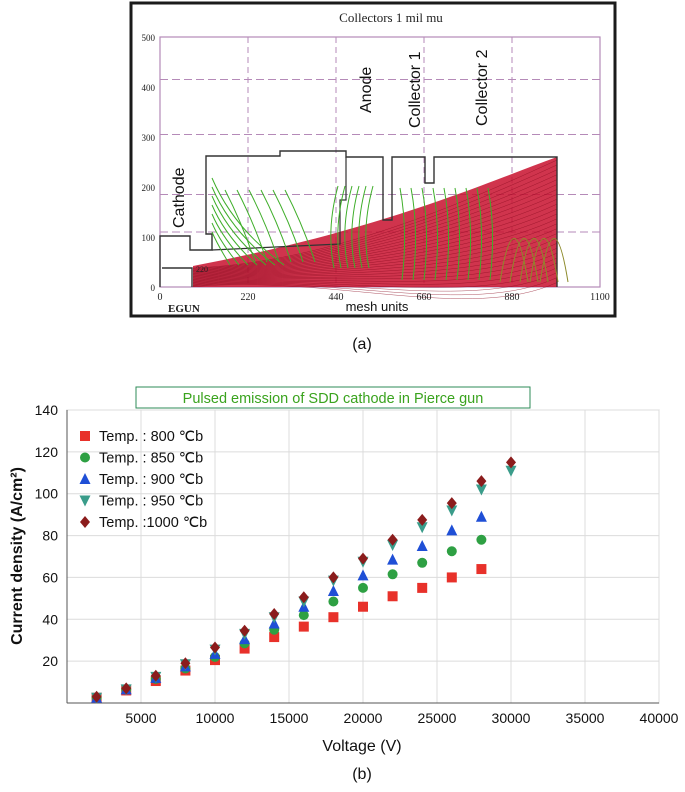 This screenshot has width=685, height=792. Describe the element at coordinates (153, 288) in the screenshot. I see `panel-a-y-tick-label: 0` at that location.